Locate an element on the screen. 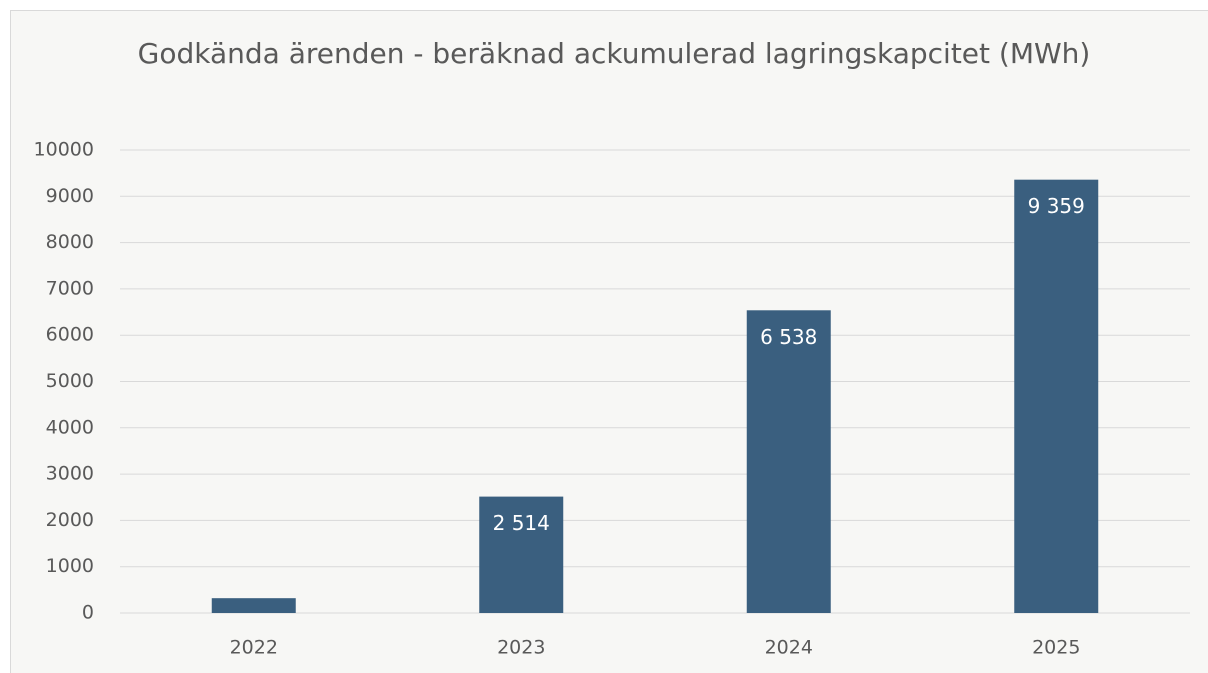  x-tick-label: 2024 is located at coordinates (789, 648).